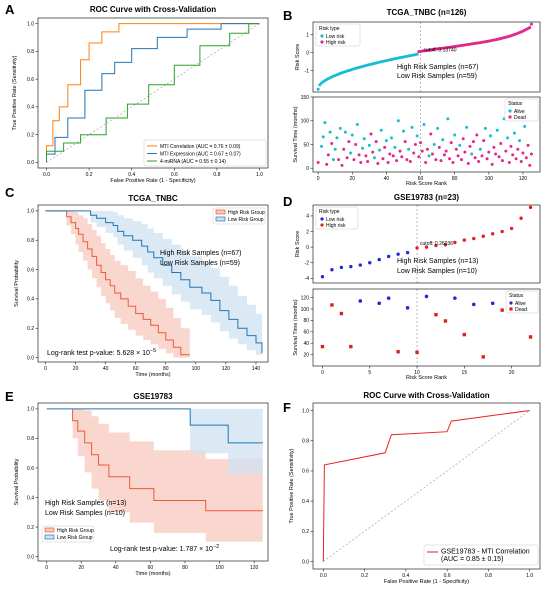  What do you see at coordinates (306, 344) in the screenshot?
I see `surv-d-ytick-label: 40` at bounding box center [306, 344].